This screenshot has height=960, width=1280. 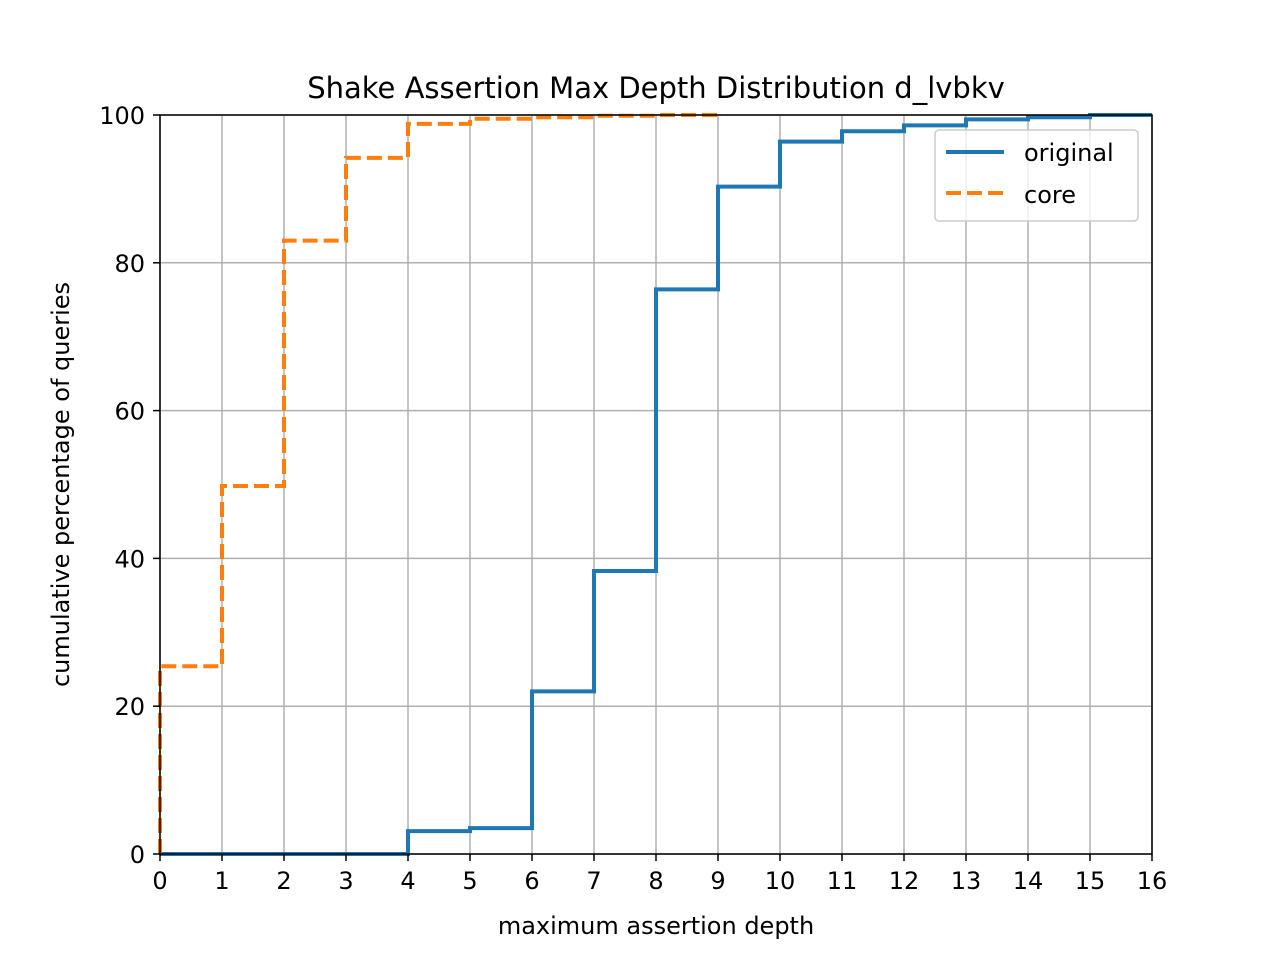 What do you see at coordinates (904, 881) in the screenshot?
I see `x-tick-label: 12` at bounding box center [904, 881].